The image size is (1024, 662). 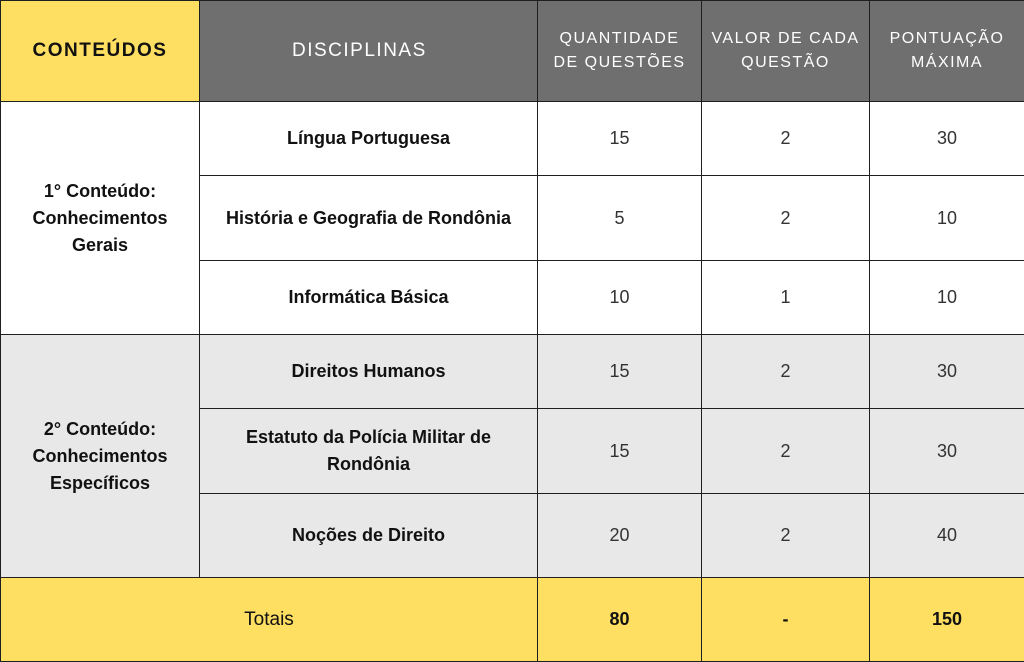 I want to click on header-quantidade: QUANTIDADE DE QUESTÕES, so click(x=620, y=51).